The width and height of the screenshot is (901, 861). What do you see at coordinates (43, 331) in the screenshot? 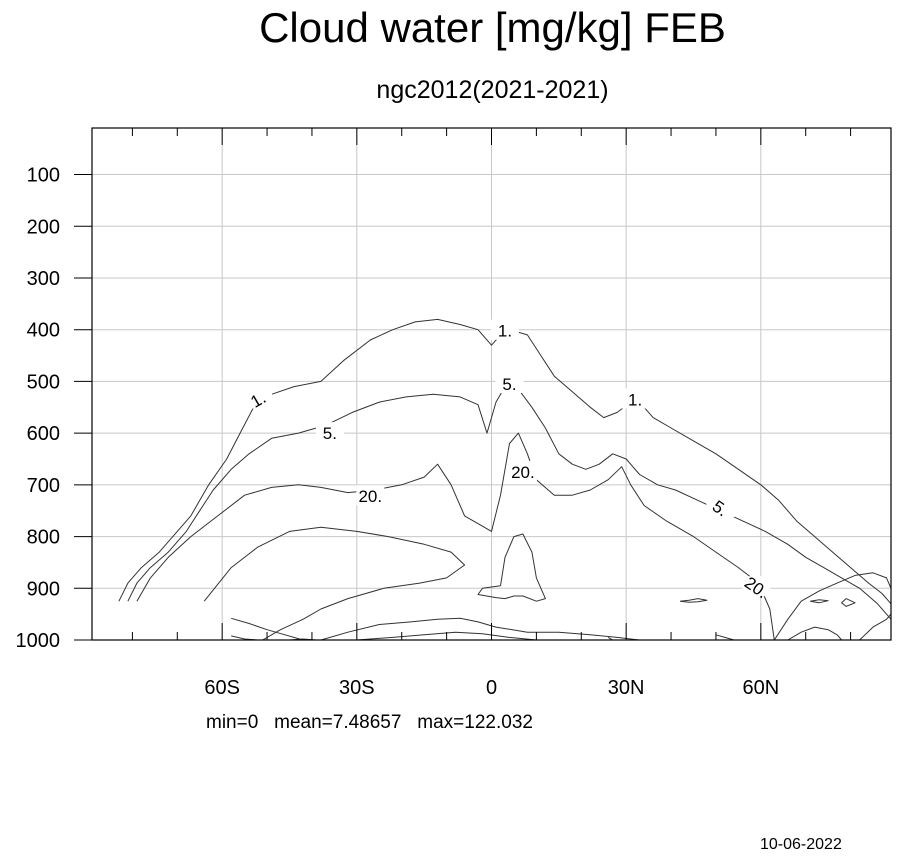
I see `y-tick-label: 400` at bounding box center [43, 331].